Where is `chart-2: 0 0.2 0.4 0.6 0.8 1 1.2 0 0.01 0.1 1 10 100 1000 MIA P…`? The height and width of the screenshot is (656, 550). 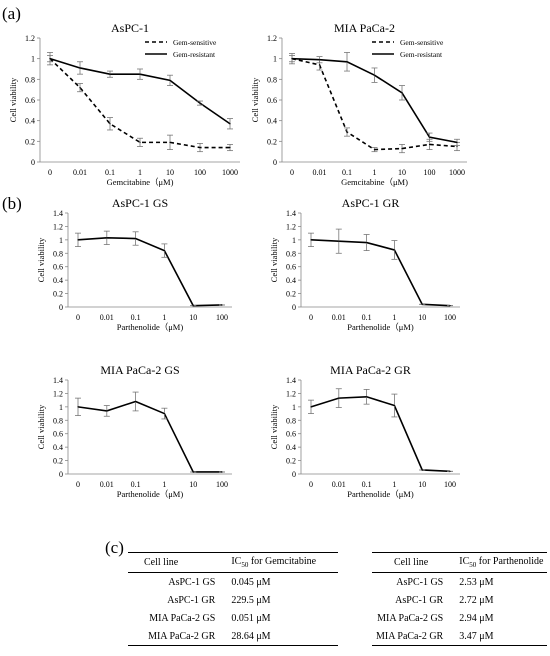 chart-2: 0 0.2 0.4 0.6 0.8 1 1.2 0 0.01 0.1 1 10 100 1000 MIA P… is located at coordinates (358, 104).